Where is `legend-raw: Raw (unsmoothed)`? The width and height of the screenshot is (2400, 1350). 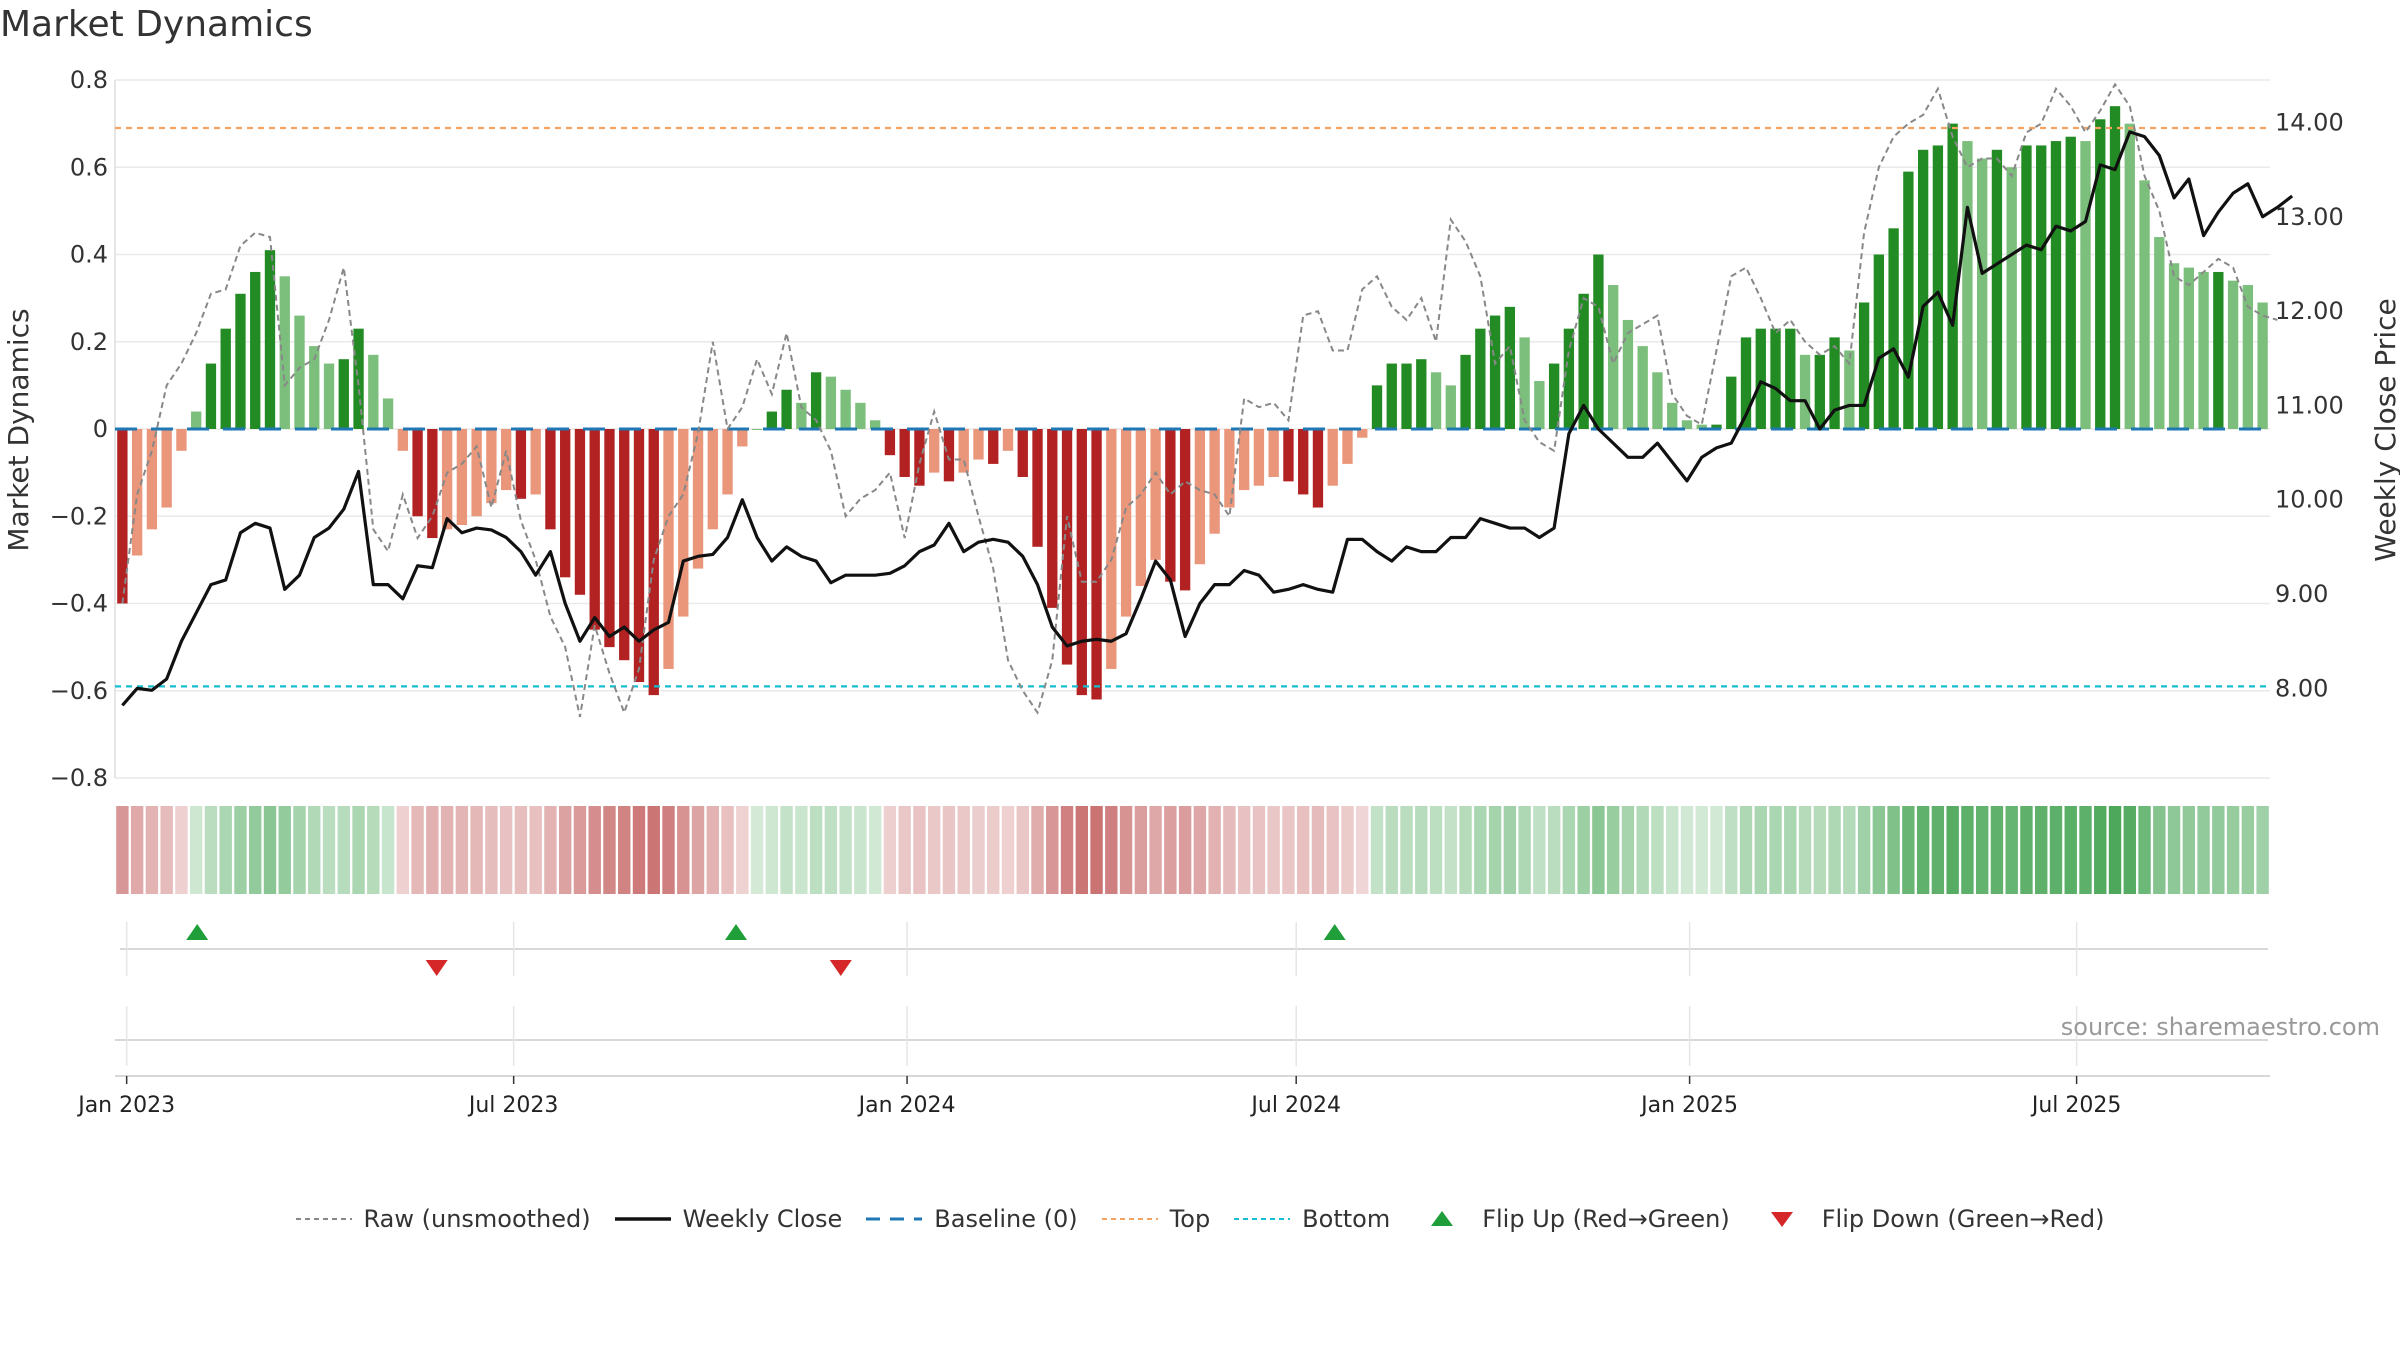
legend-raw: Raw (unsmoothed) is located at coordinates (443, 1219).